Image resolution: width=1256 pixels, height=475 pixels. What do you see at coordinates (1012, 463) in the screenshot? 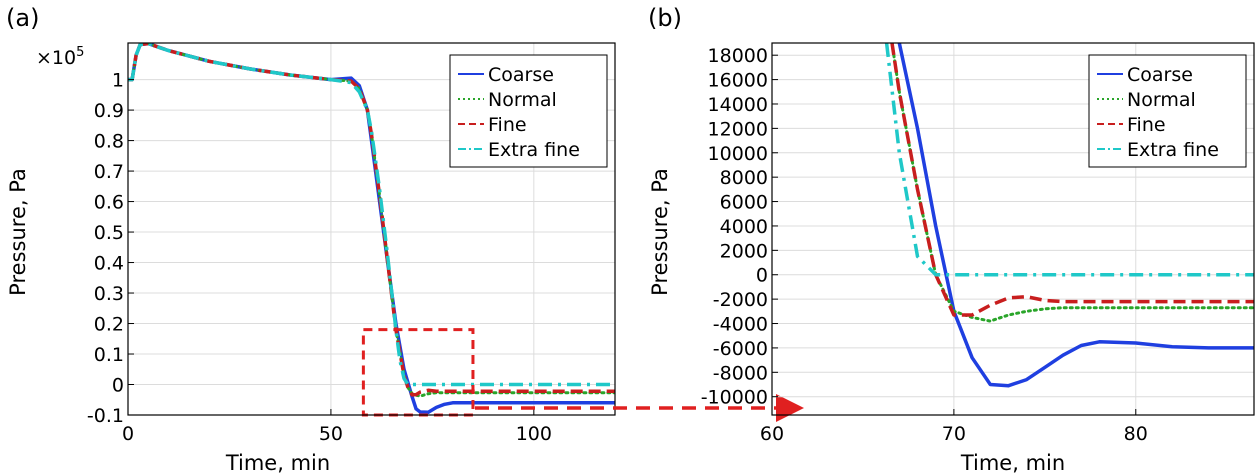
I see `x-axis-label-b: Time, min` at bounding box center [1012, 463].